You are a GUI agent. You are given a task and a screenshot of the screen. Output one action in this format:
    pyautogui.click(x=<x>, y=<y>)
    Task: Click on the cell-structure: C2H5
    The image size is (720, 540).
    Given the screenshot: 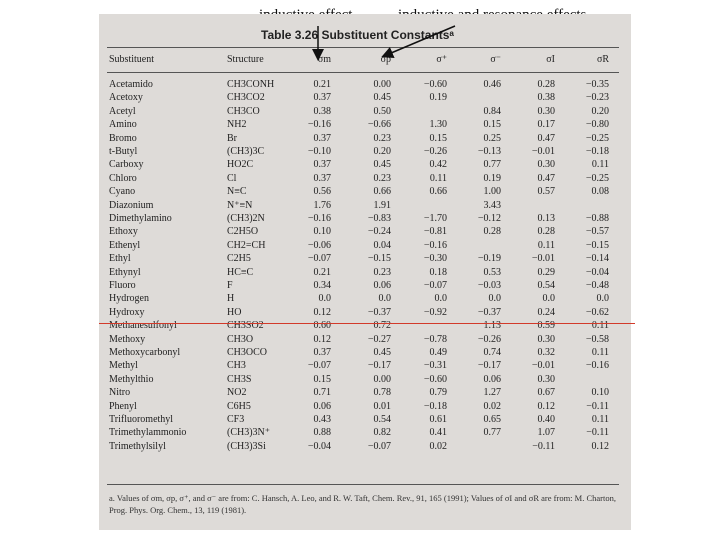 What is the action you would take?
    pyautogui.click(x=239, y=259)
    